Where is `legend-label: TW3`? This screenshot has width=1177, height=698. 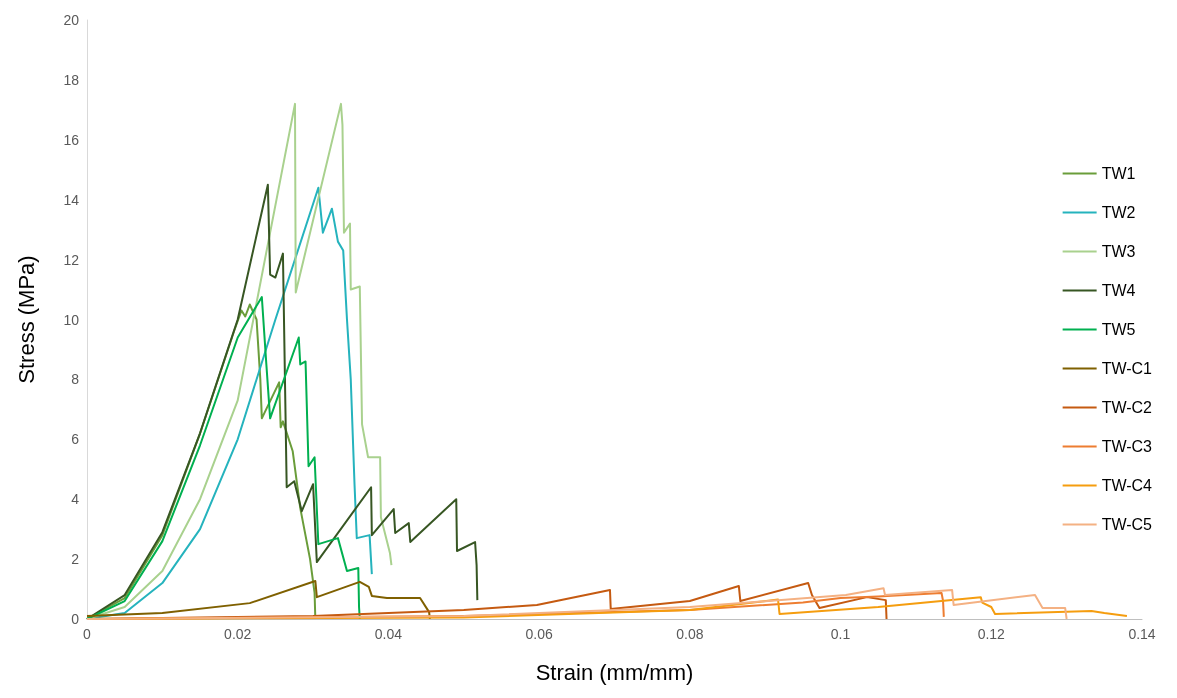 legend-label: TW3 is located at coordinates (1118, 251).